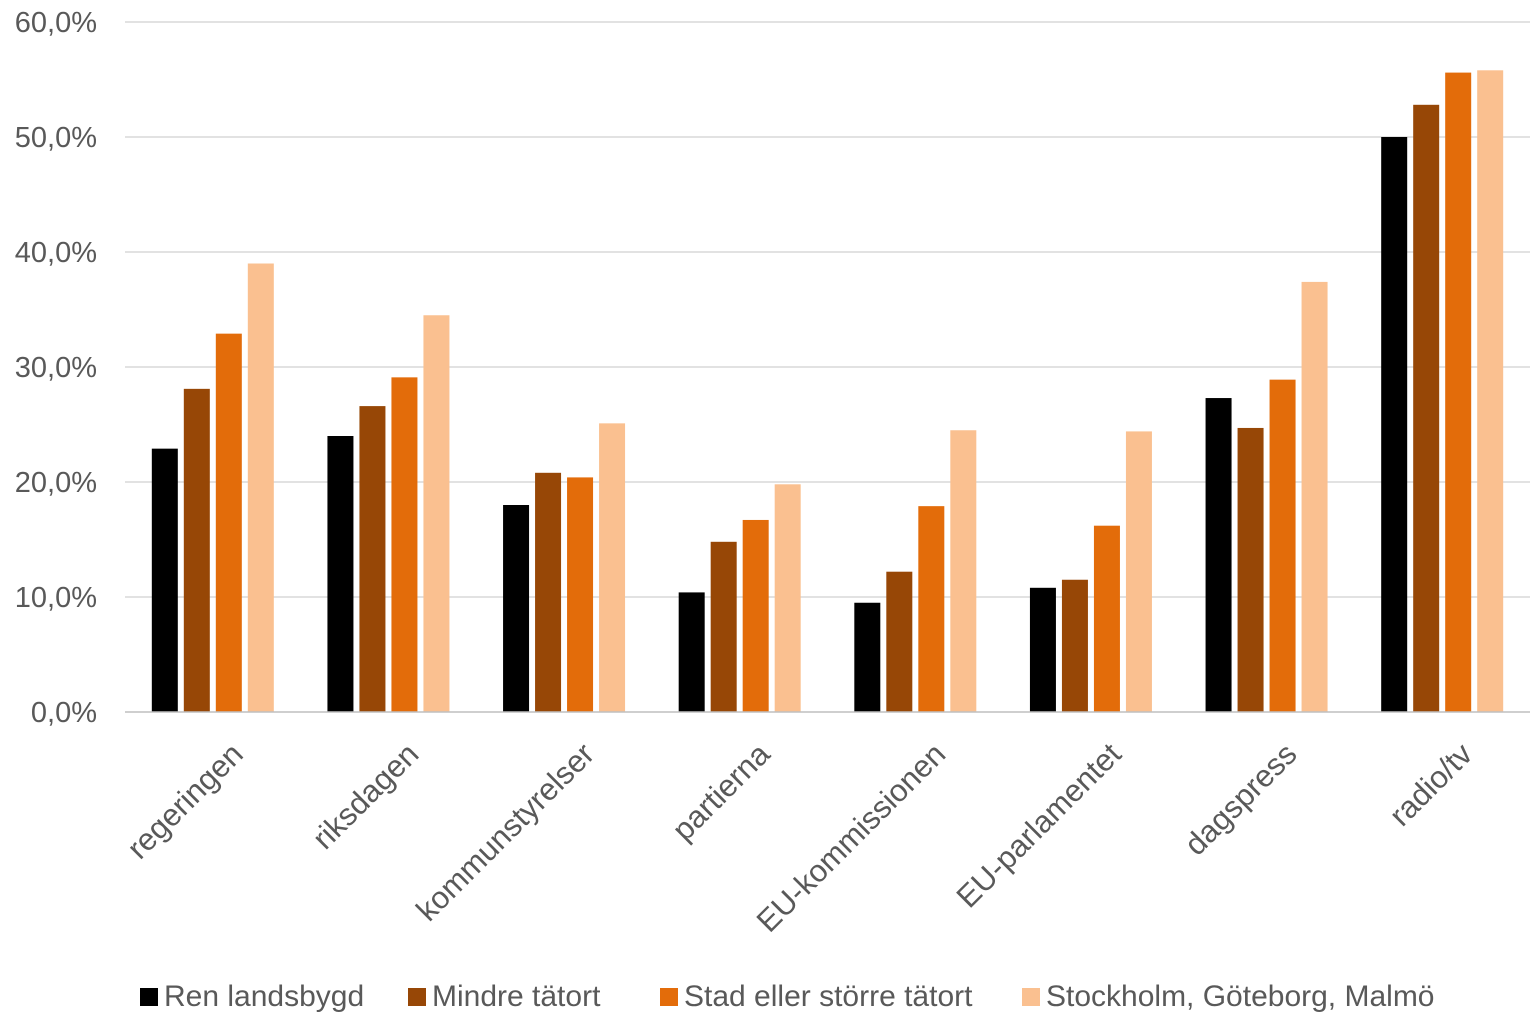  Describe the element at coordinates (56, 138) in the screenshot. I see `y-tick-label: 50,0%` at that location.